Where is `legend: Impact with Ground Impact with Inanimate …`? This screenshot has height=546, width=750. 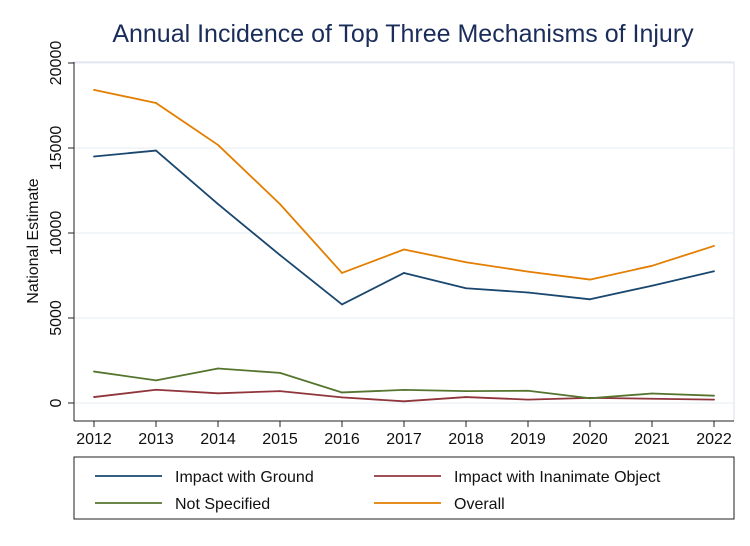 legend: Impact with Ground Impact with Inanimate … is located at coordinates (378, 491).